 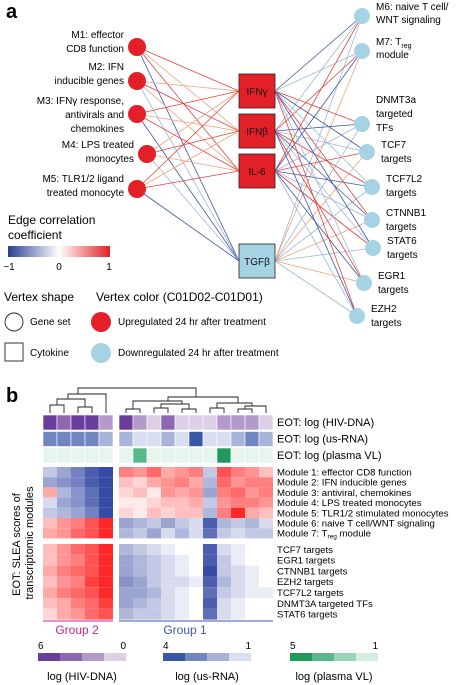 I want to click on right-node-label-1-1: M6: naive T cell/, so click(x=412, y=7).